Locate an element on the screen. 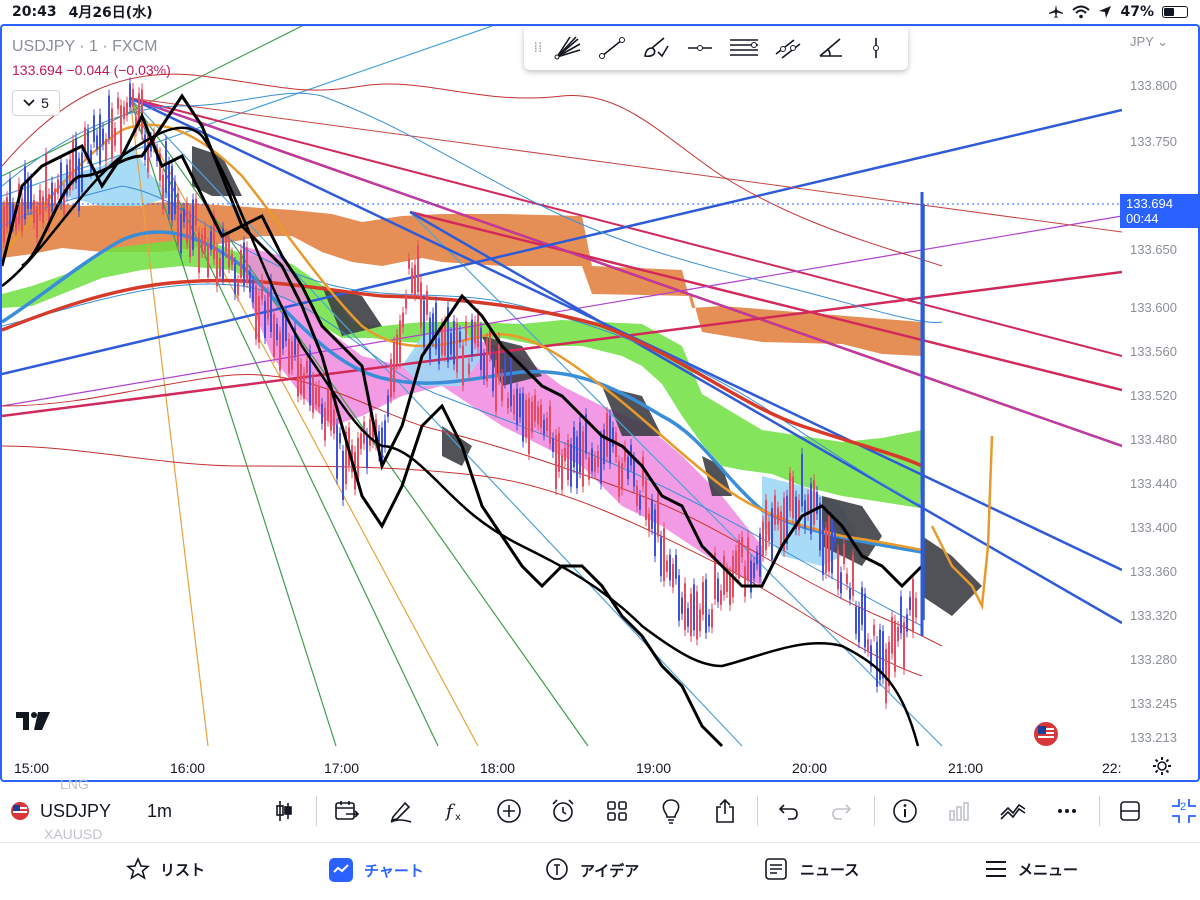  vertical-line-tool-button is located at coordinates (876, 48).